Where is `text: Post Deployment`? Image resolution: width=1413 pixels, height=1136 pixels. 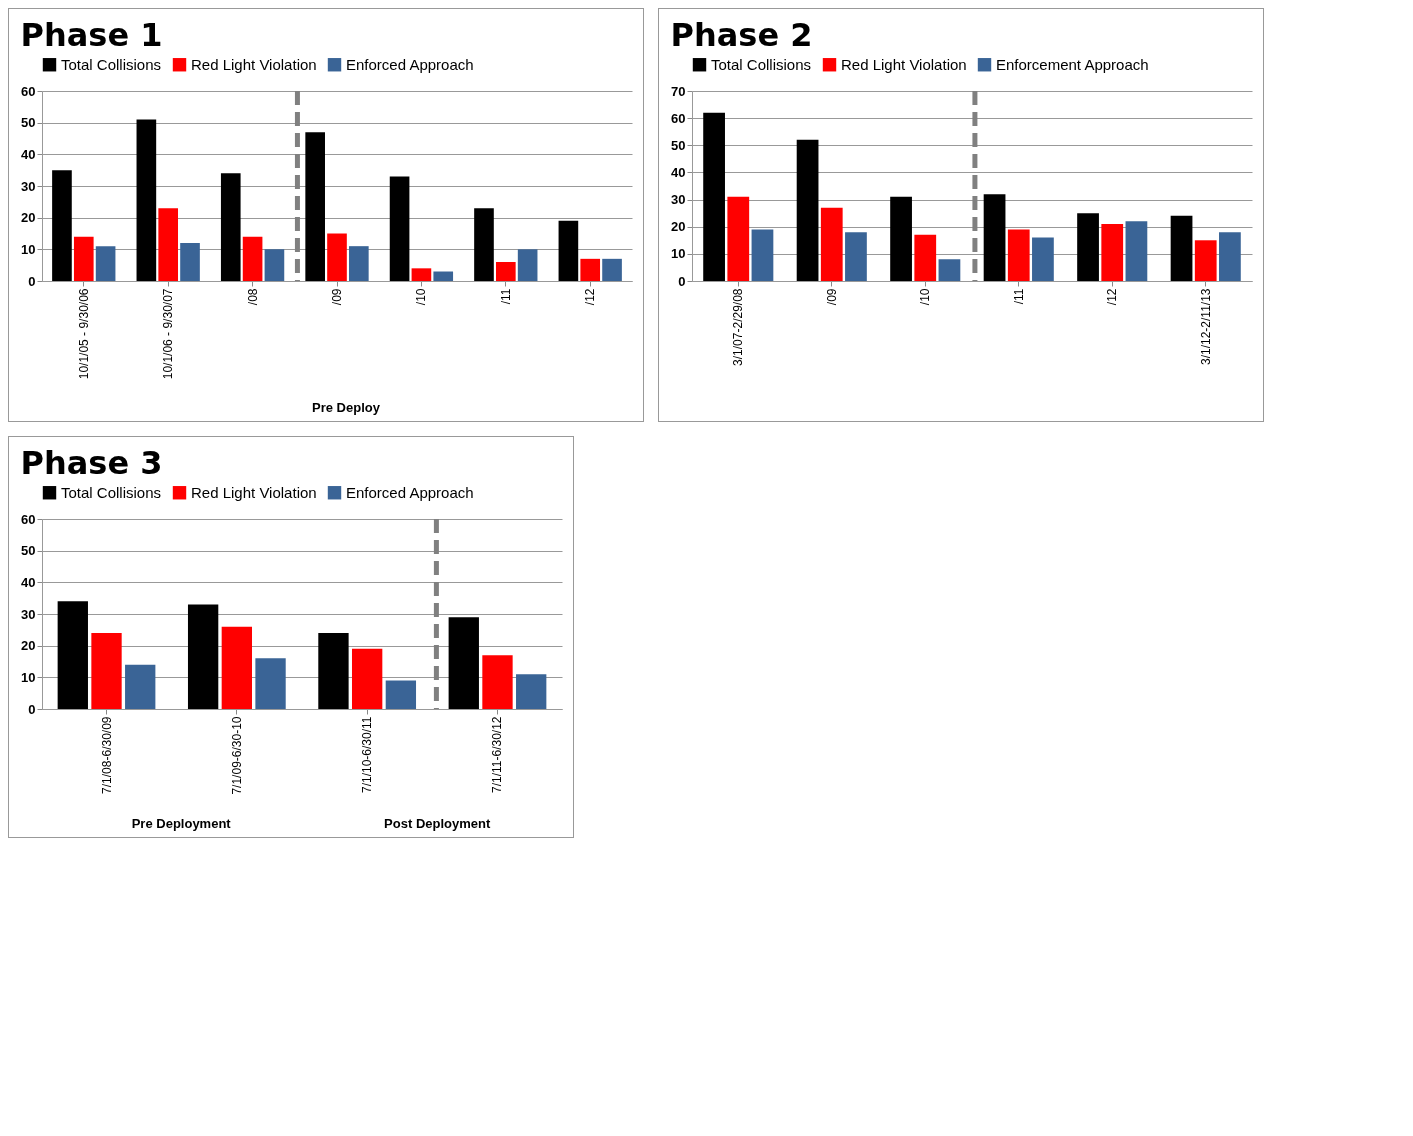
text: Post Deployment is located at coordinates (437, 823).